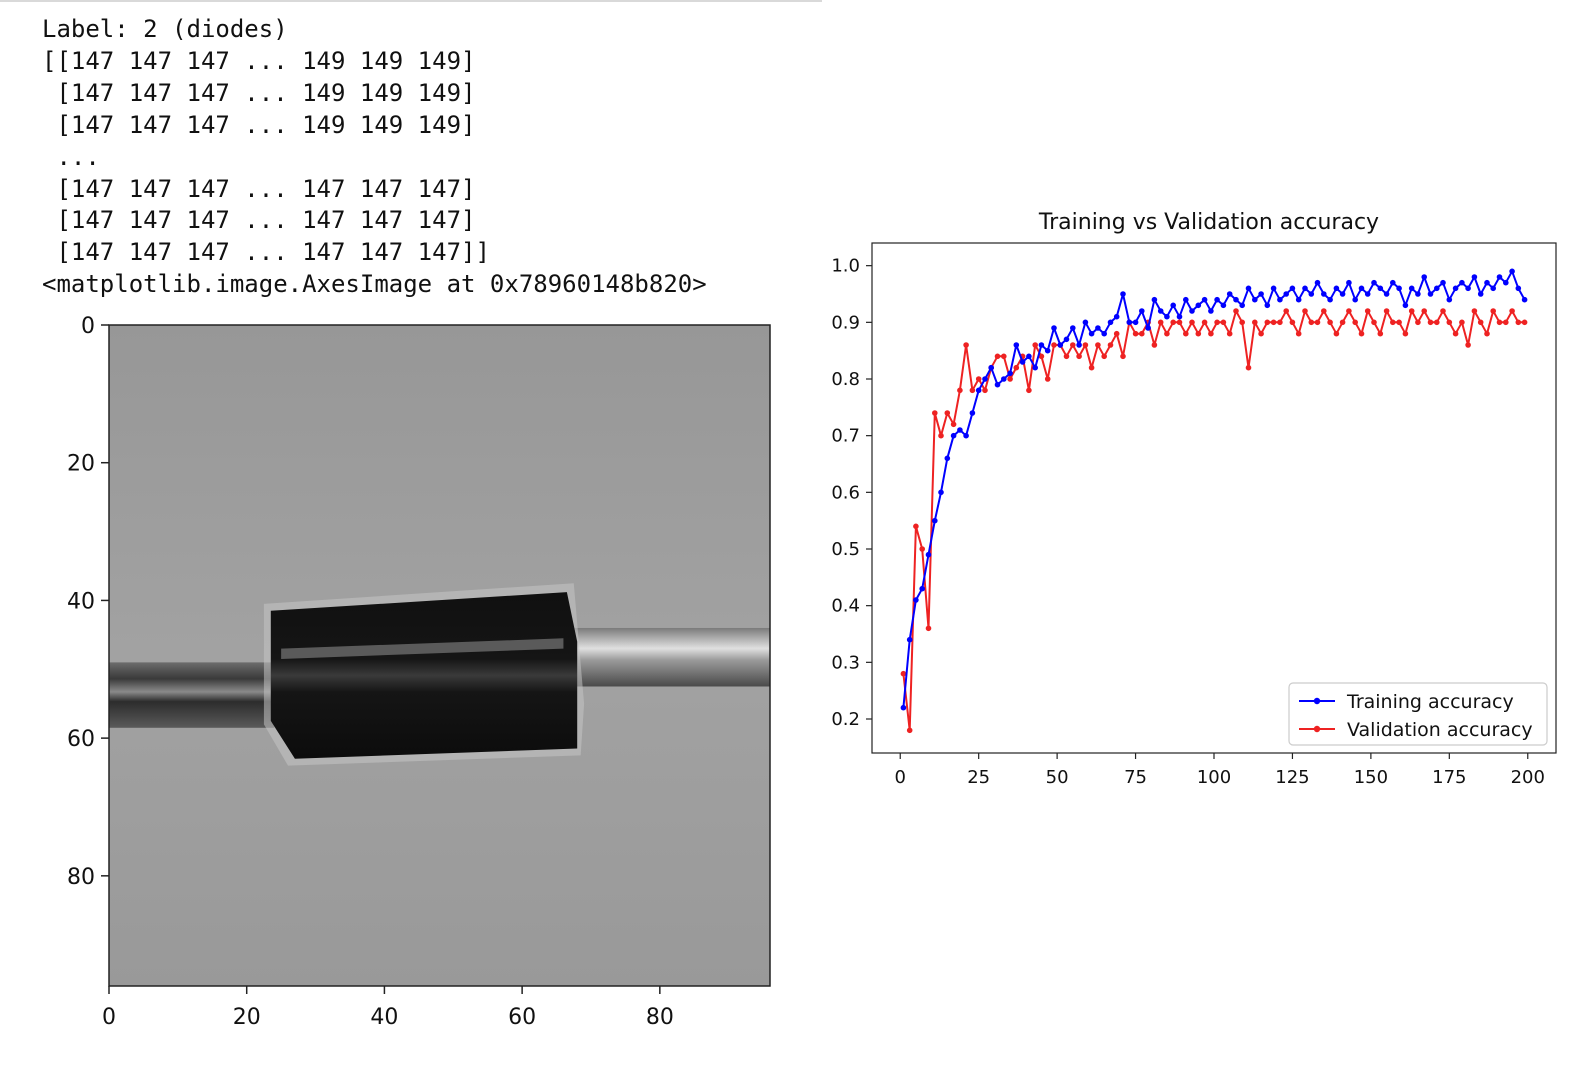 This screenshot has width=1580, height=1066. What do you see at coordinates (670, 657) in the screenshot?
I see `right-lead` at bounding box center [670, 657].